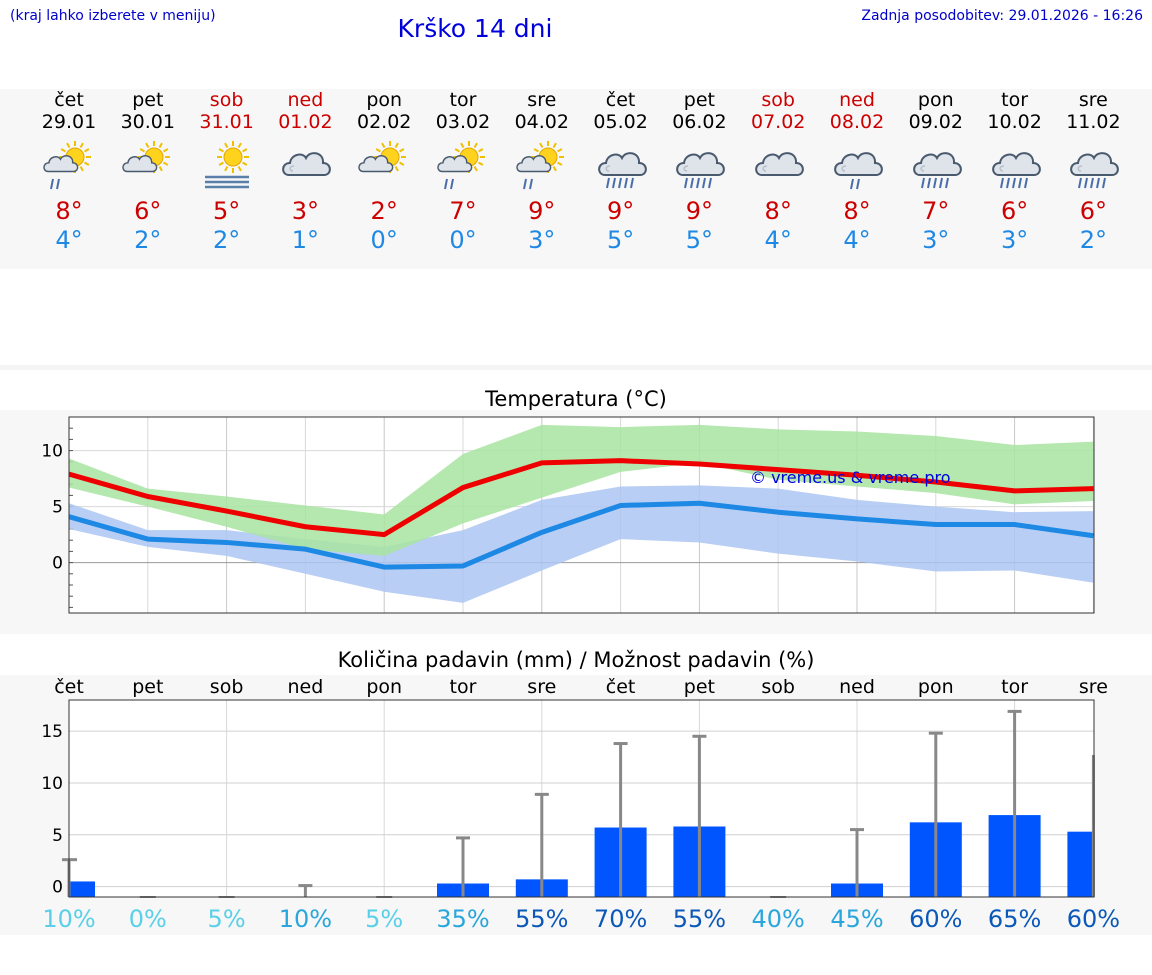 This screenshot has height=975, width=1152. Describe the element at coordinates (857, 167) in the screenshot. I see `cloud-drizzle-icon` at that location.